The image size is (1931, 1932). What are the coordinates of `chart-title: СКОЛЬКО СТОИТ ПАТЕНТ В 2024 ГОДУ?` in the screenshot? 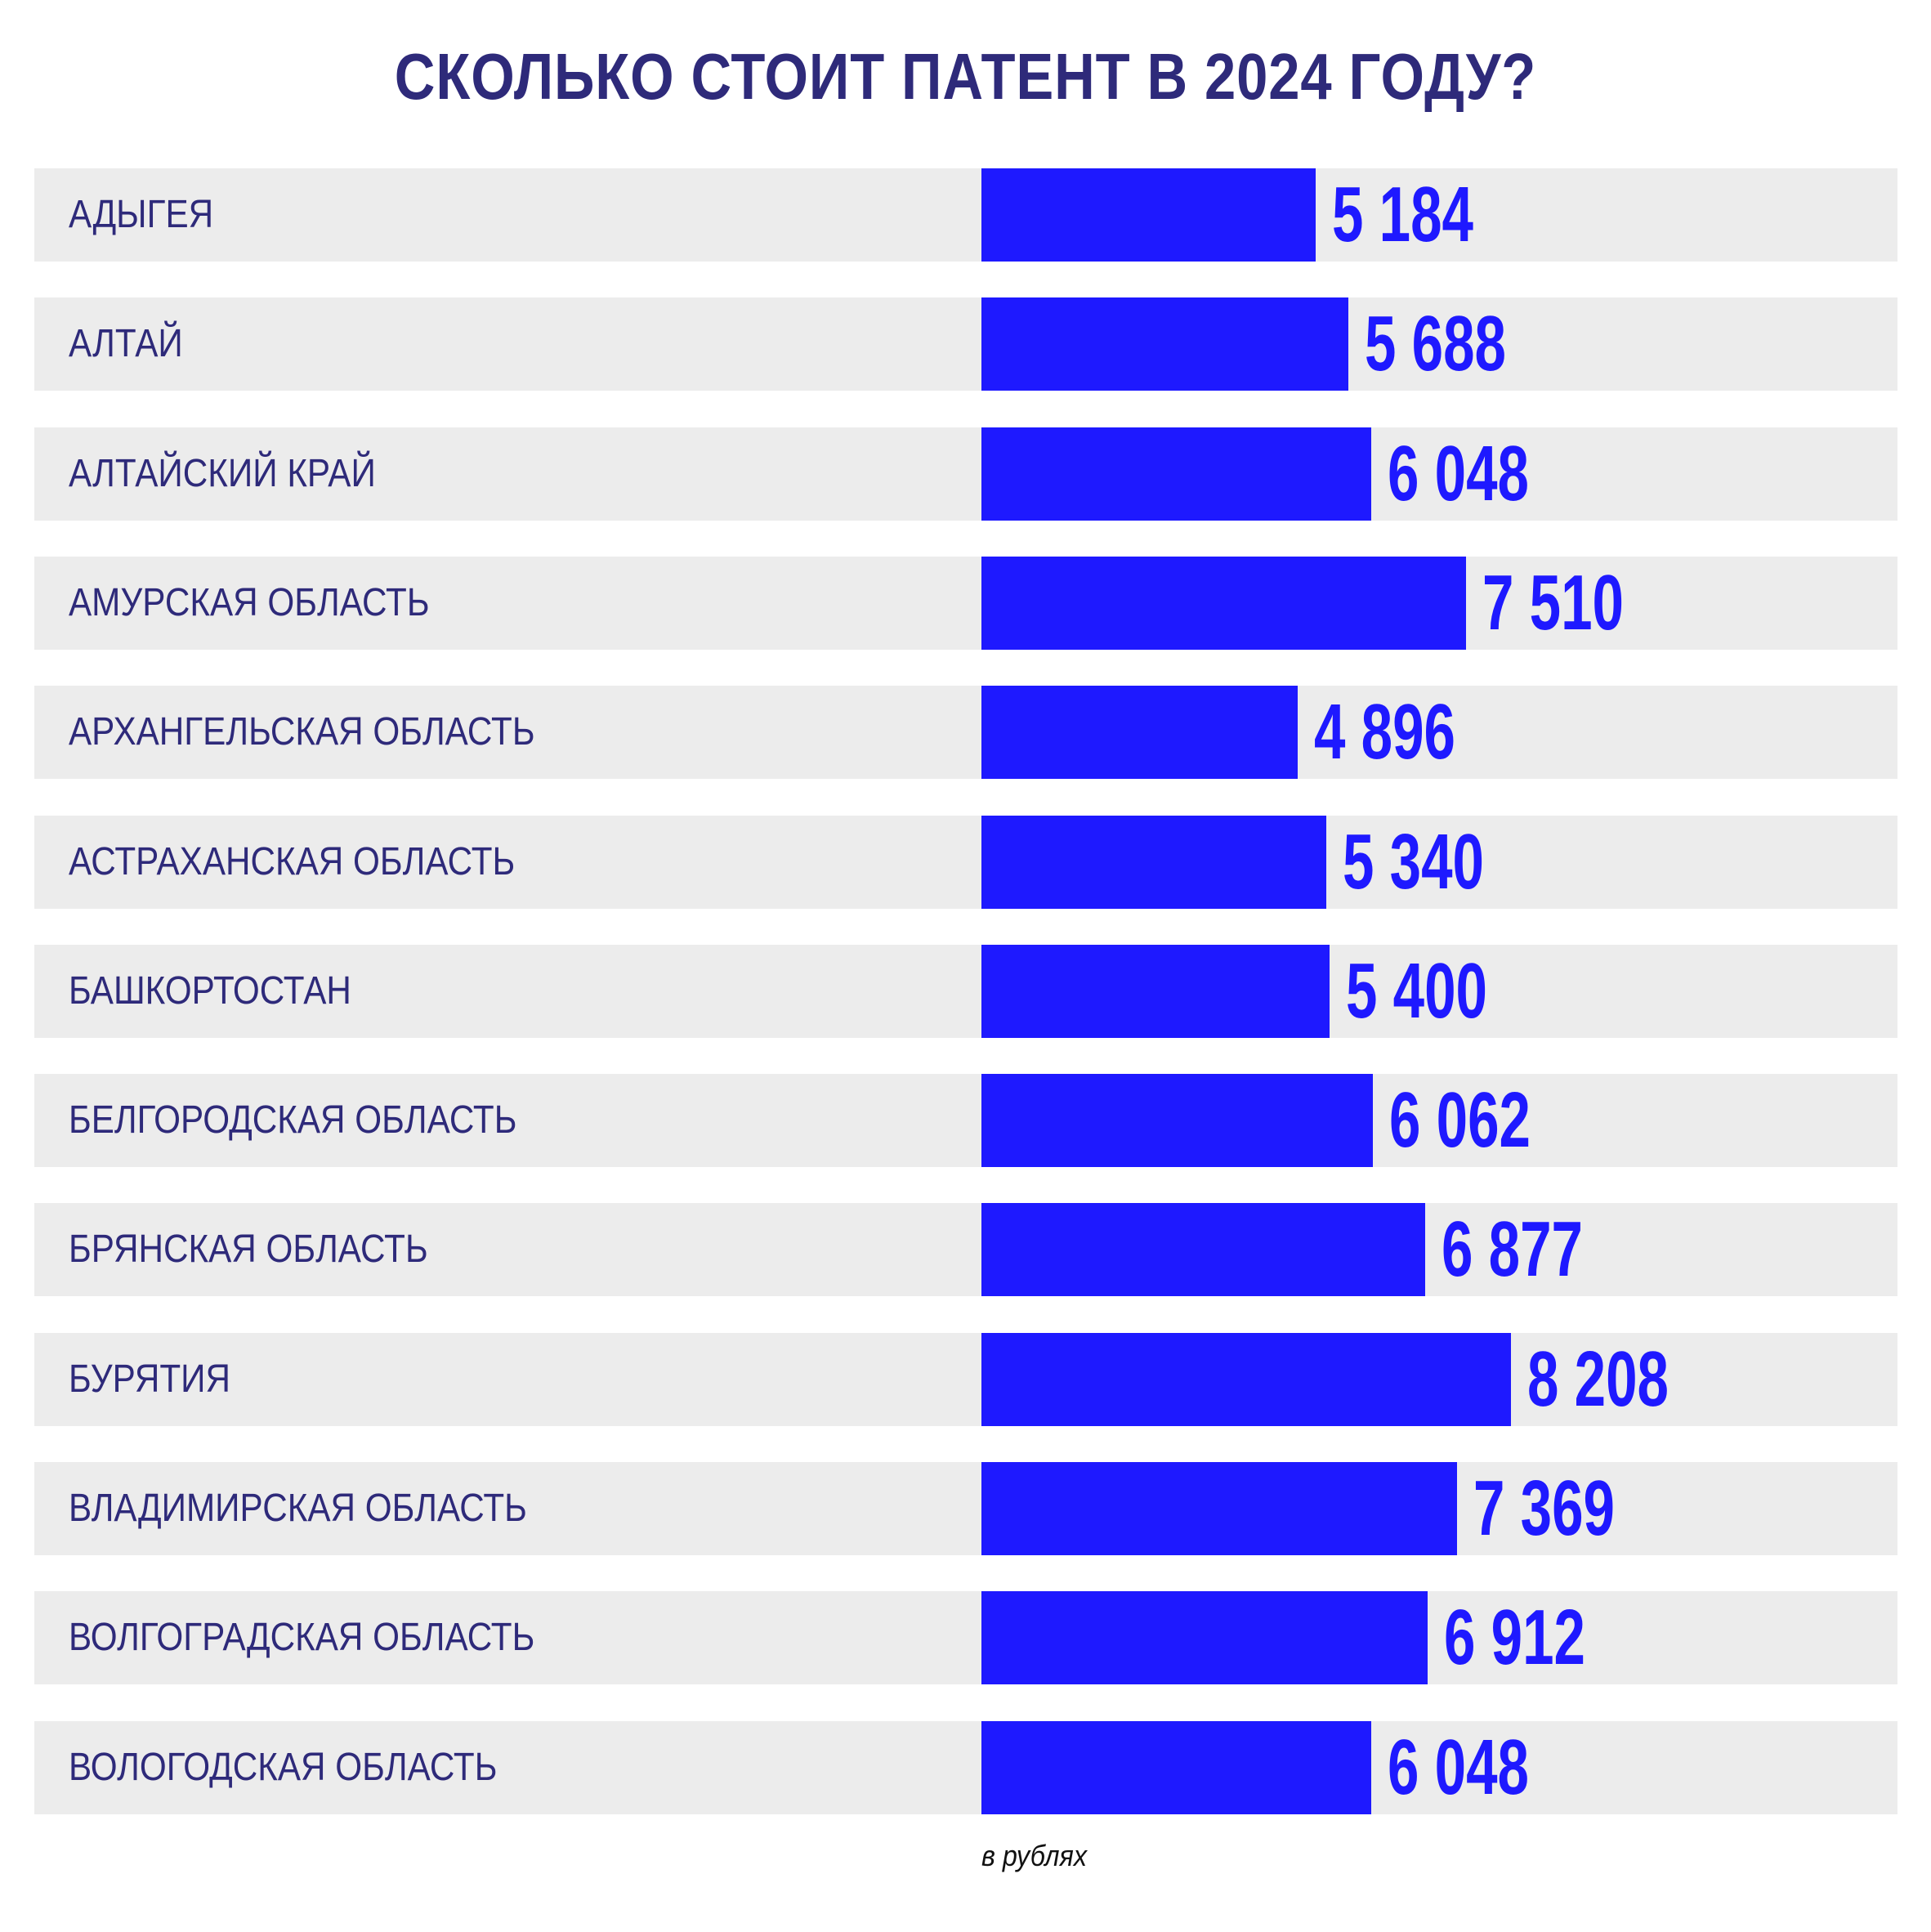 It's located at (965, 76).